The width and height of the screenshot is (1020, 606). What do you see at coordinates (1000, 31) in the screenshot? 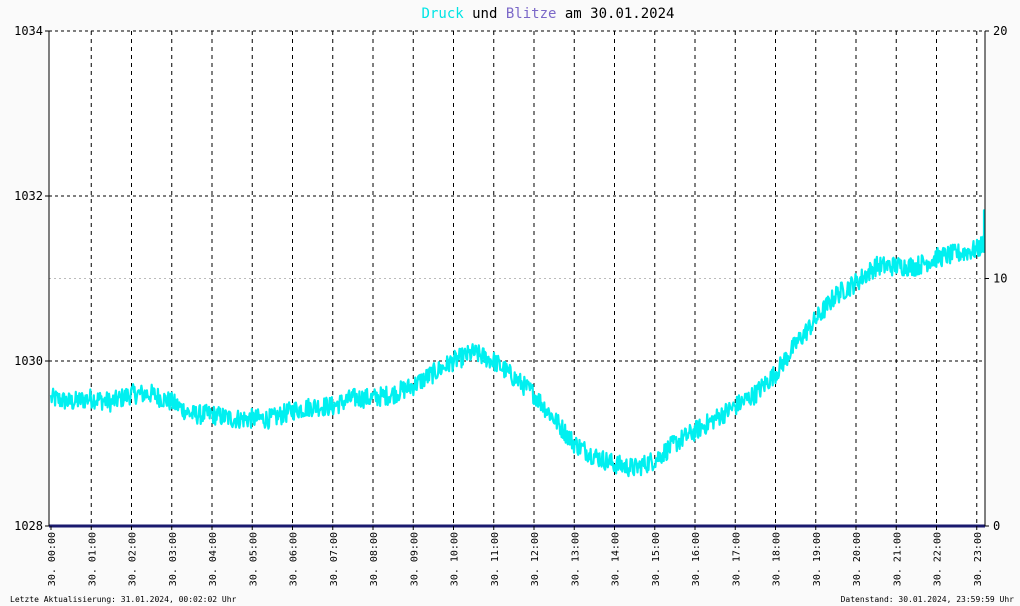
I see `y-right-tick-label: 20` at bounding box center [1000, 31].